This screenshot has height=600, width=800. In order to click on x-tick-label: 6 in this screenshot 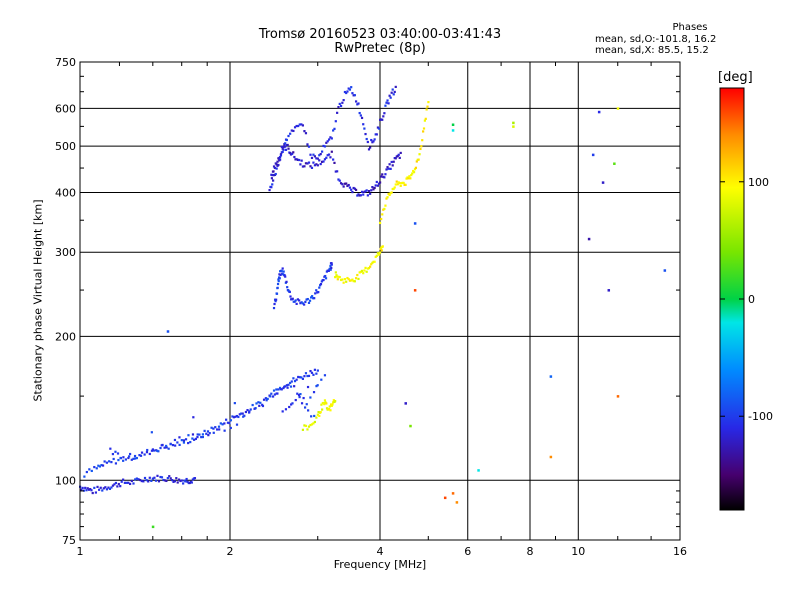, I will do `click(467, 551)`.